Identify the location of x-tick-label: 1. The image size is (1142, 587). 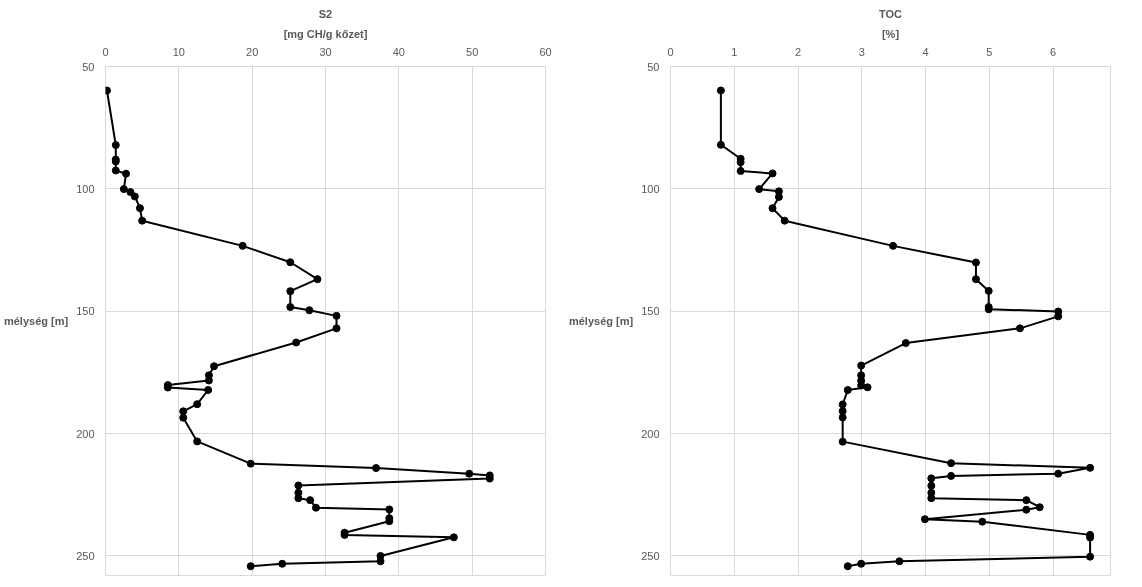
(734, 51).